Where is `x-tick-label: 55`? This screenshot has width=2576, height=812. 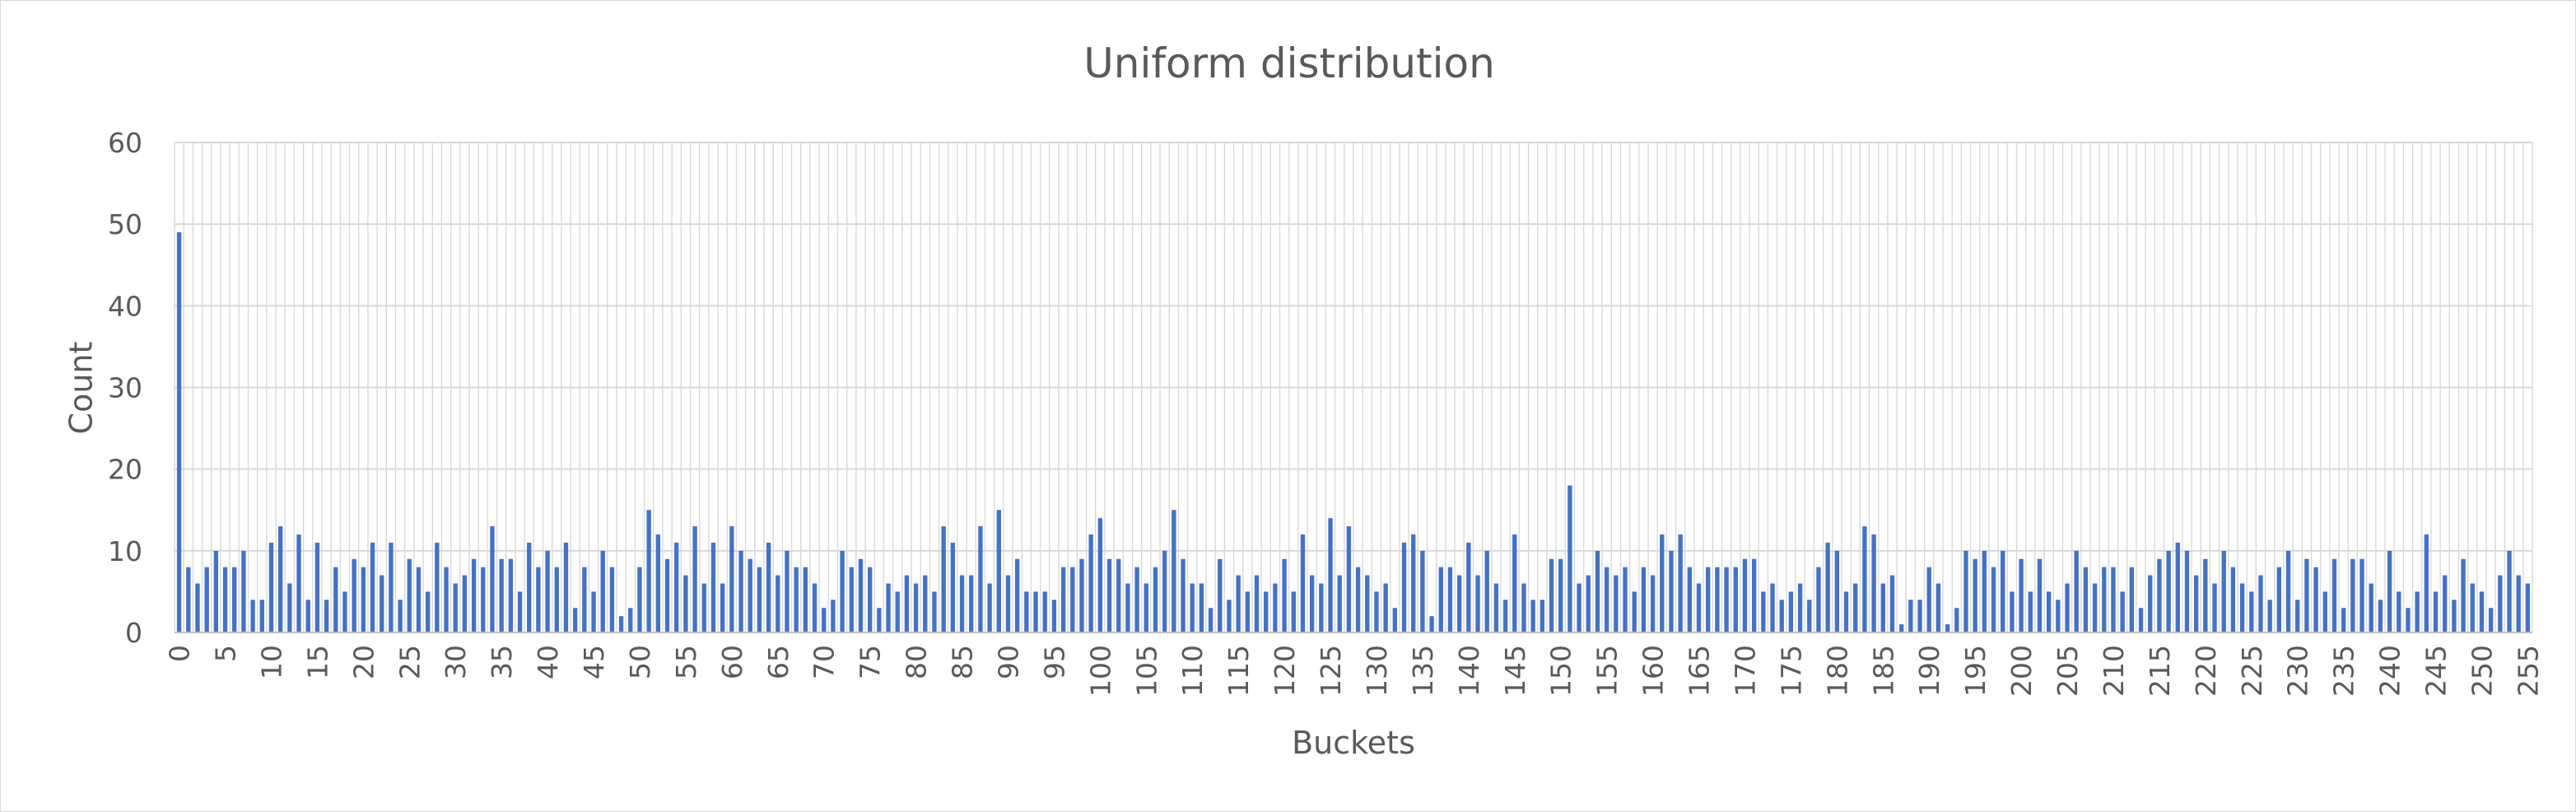 x-tick-label: 55 is located at coordinates (686, 662).